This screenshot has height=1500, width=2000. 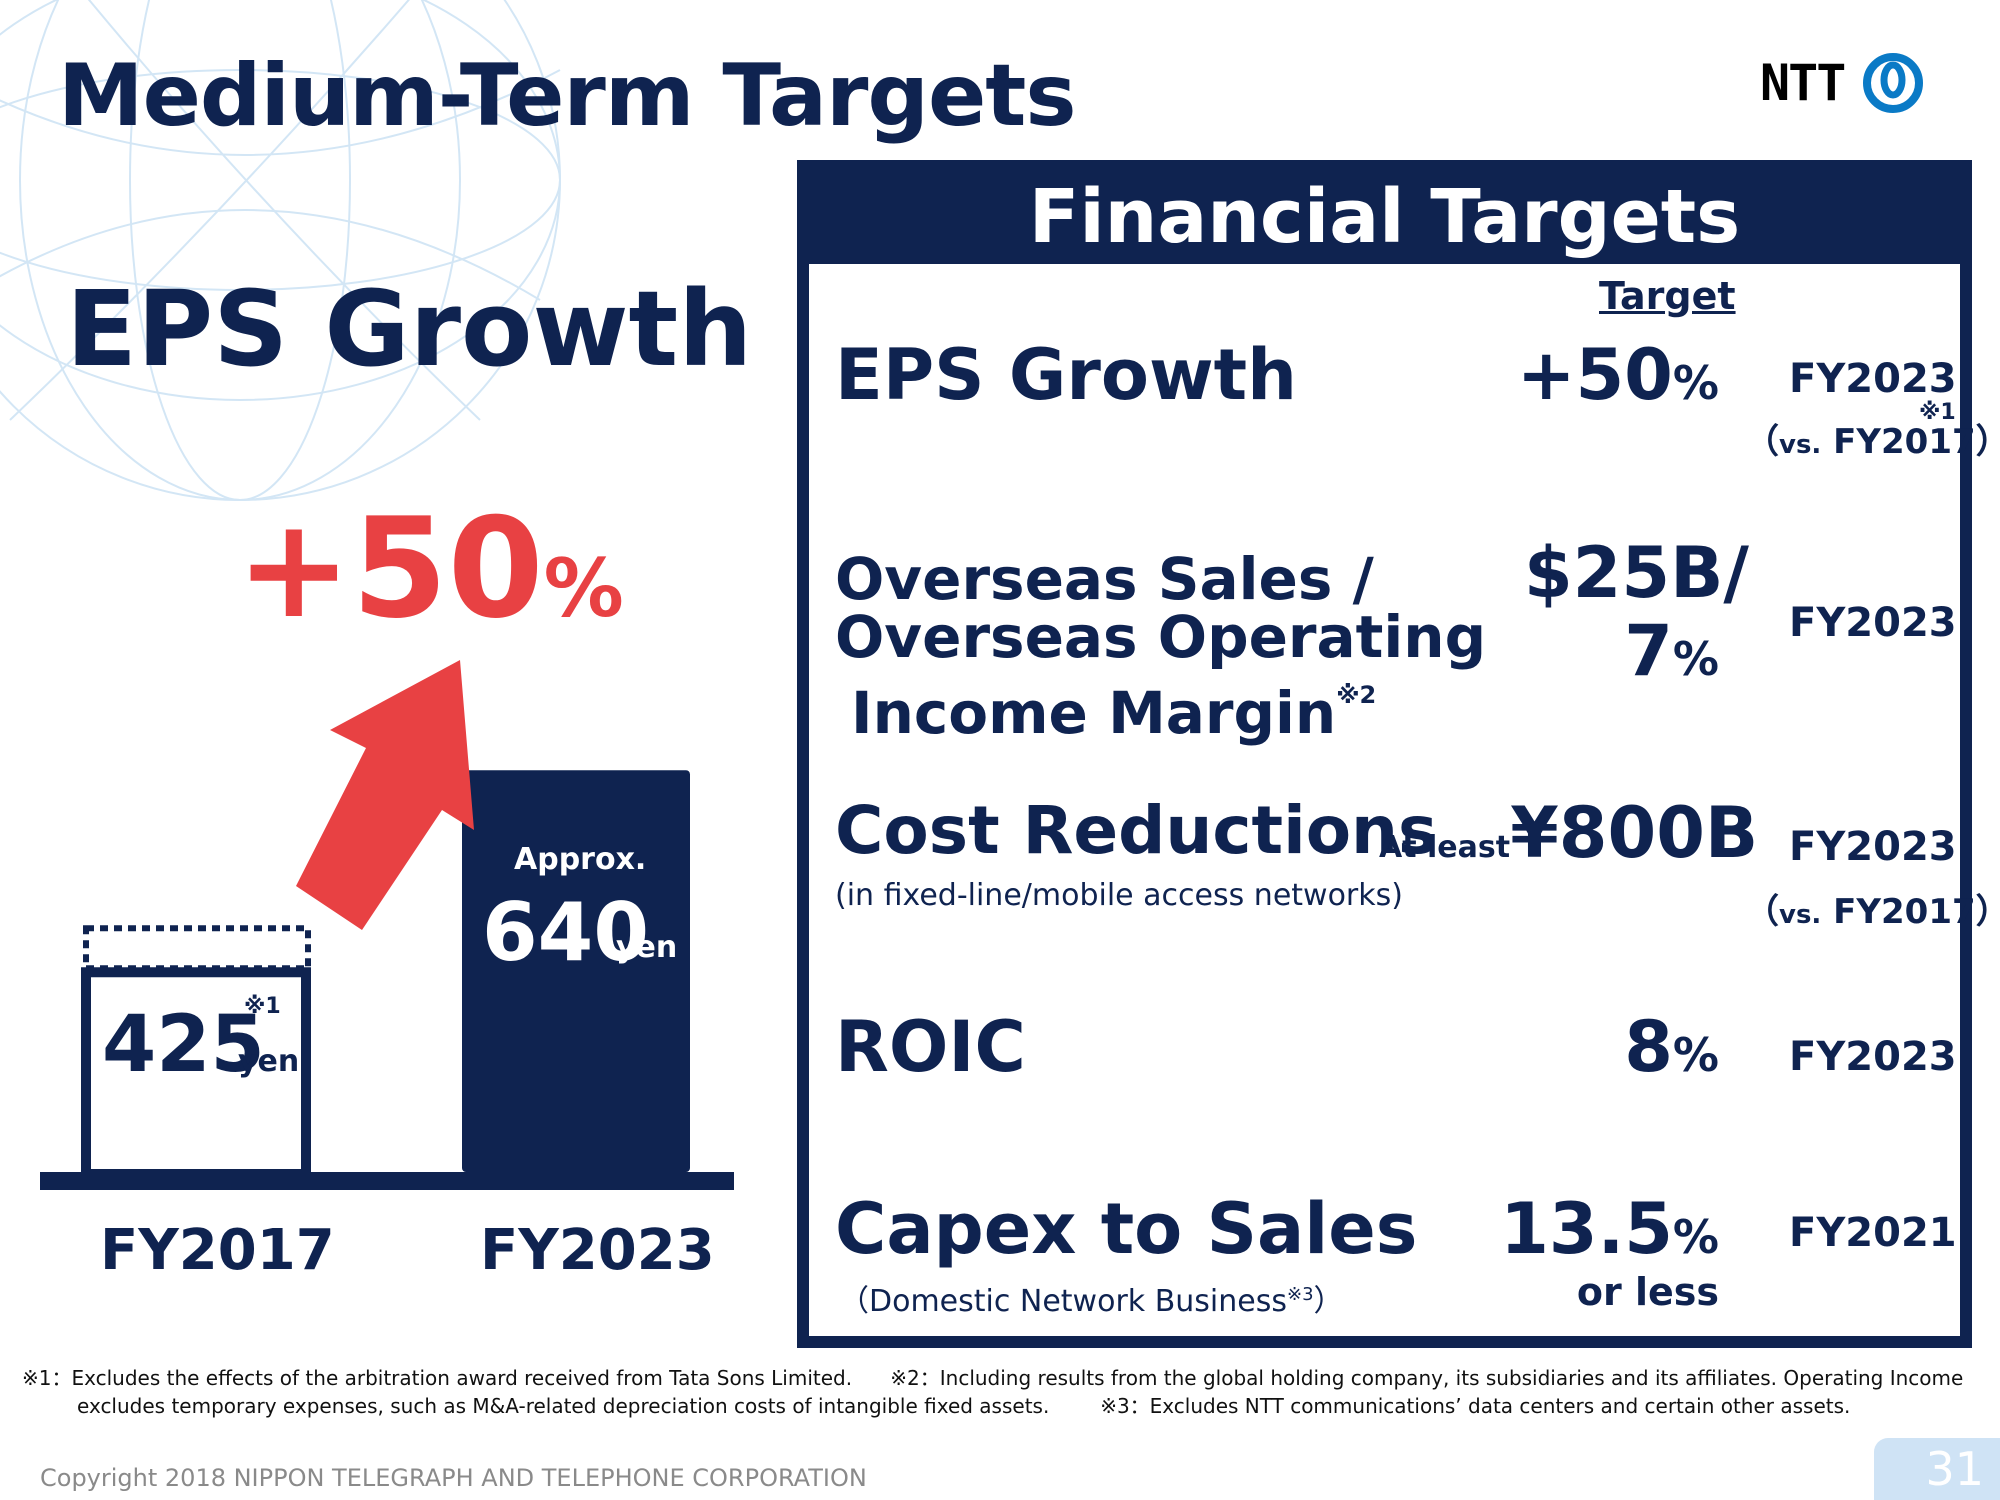 I want to click on bar-fy2023-prefix: Approx., so click(x=580, y=859).